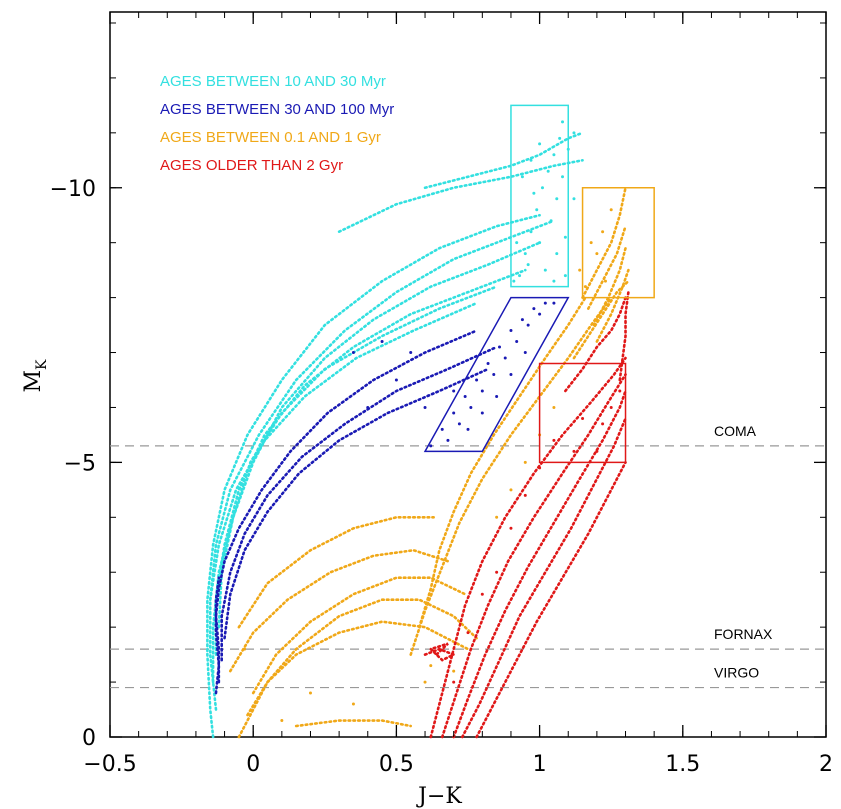 The height and width of the screenshot is (809, 841). What do you see at coordinates (33, 381) in the screenshot?
I see `y-axis-title-main: M` at bounding box center [33, 381].